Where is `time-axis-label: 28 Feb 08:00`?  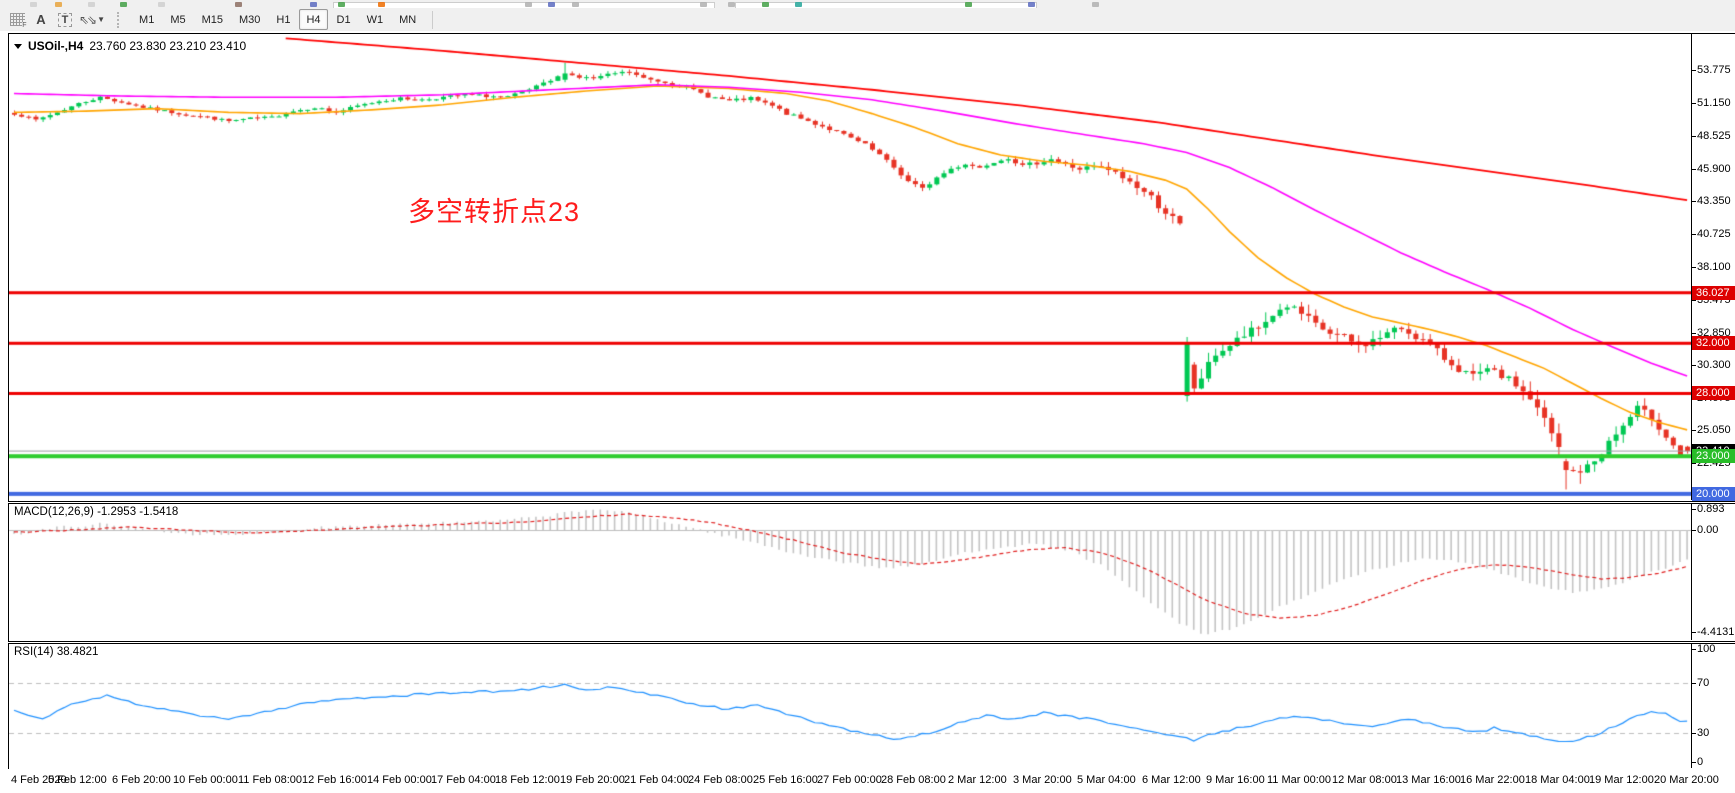 time-axis-label: 28 Feb 08:00 is located at coordinates (913, 780).